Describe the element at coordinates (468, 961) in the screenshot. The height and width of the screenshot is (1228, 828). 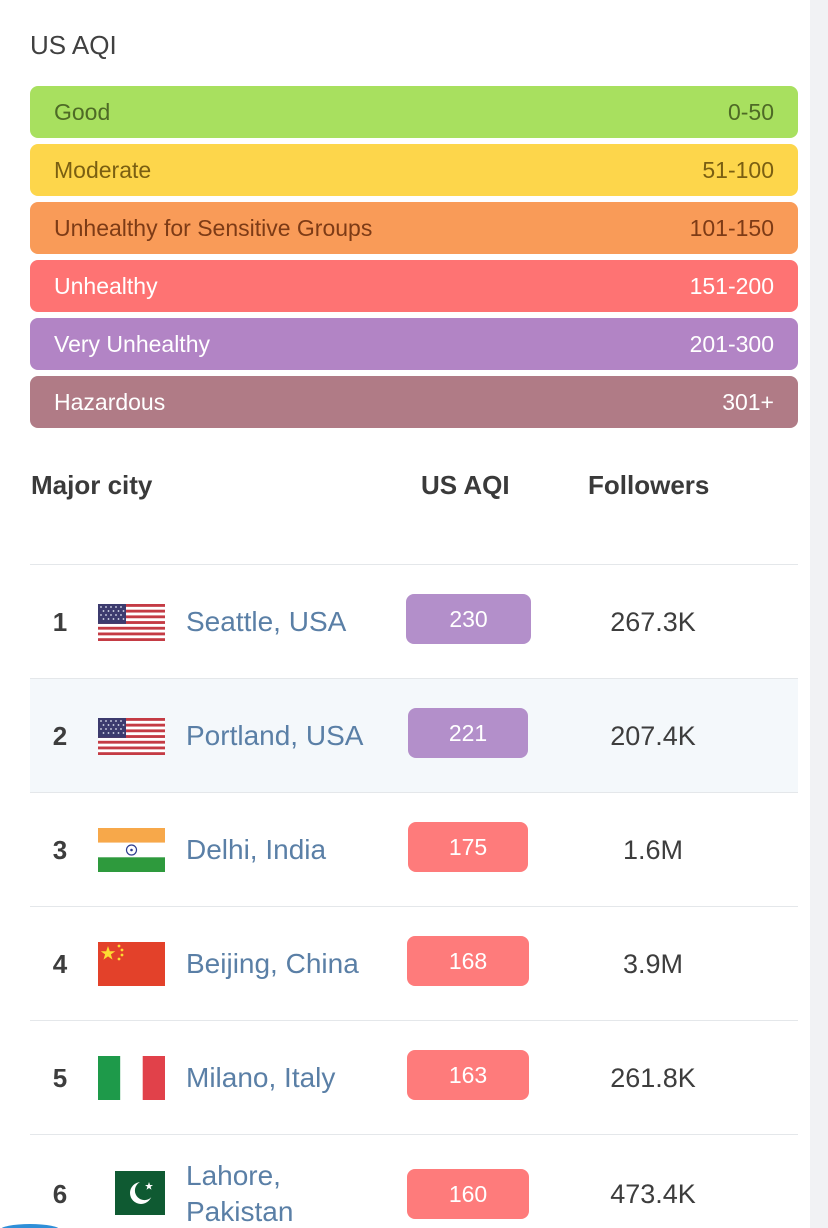
I see `aqi-badge: 168` at that location.